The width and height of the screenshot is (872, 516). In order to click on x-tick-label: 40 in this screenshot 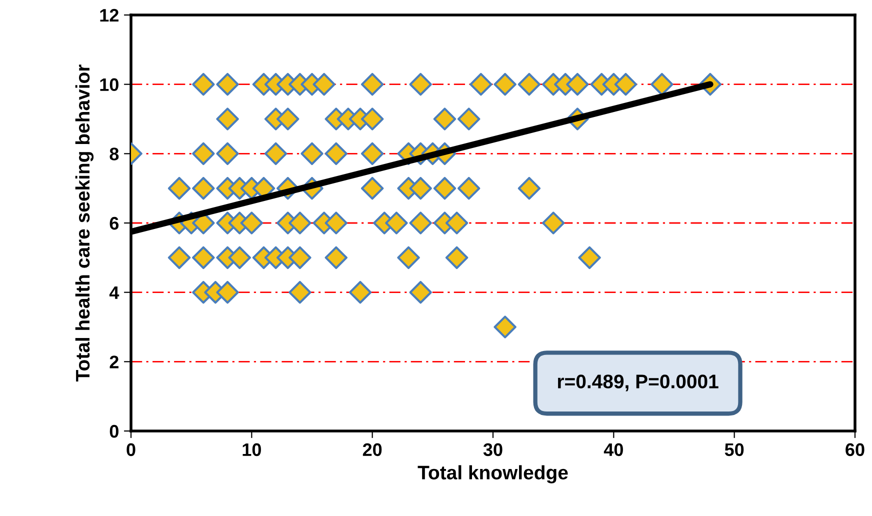, I will do `click(613, 449)`.